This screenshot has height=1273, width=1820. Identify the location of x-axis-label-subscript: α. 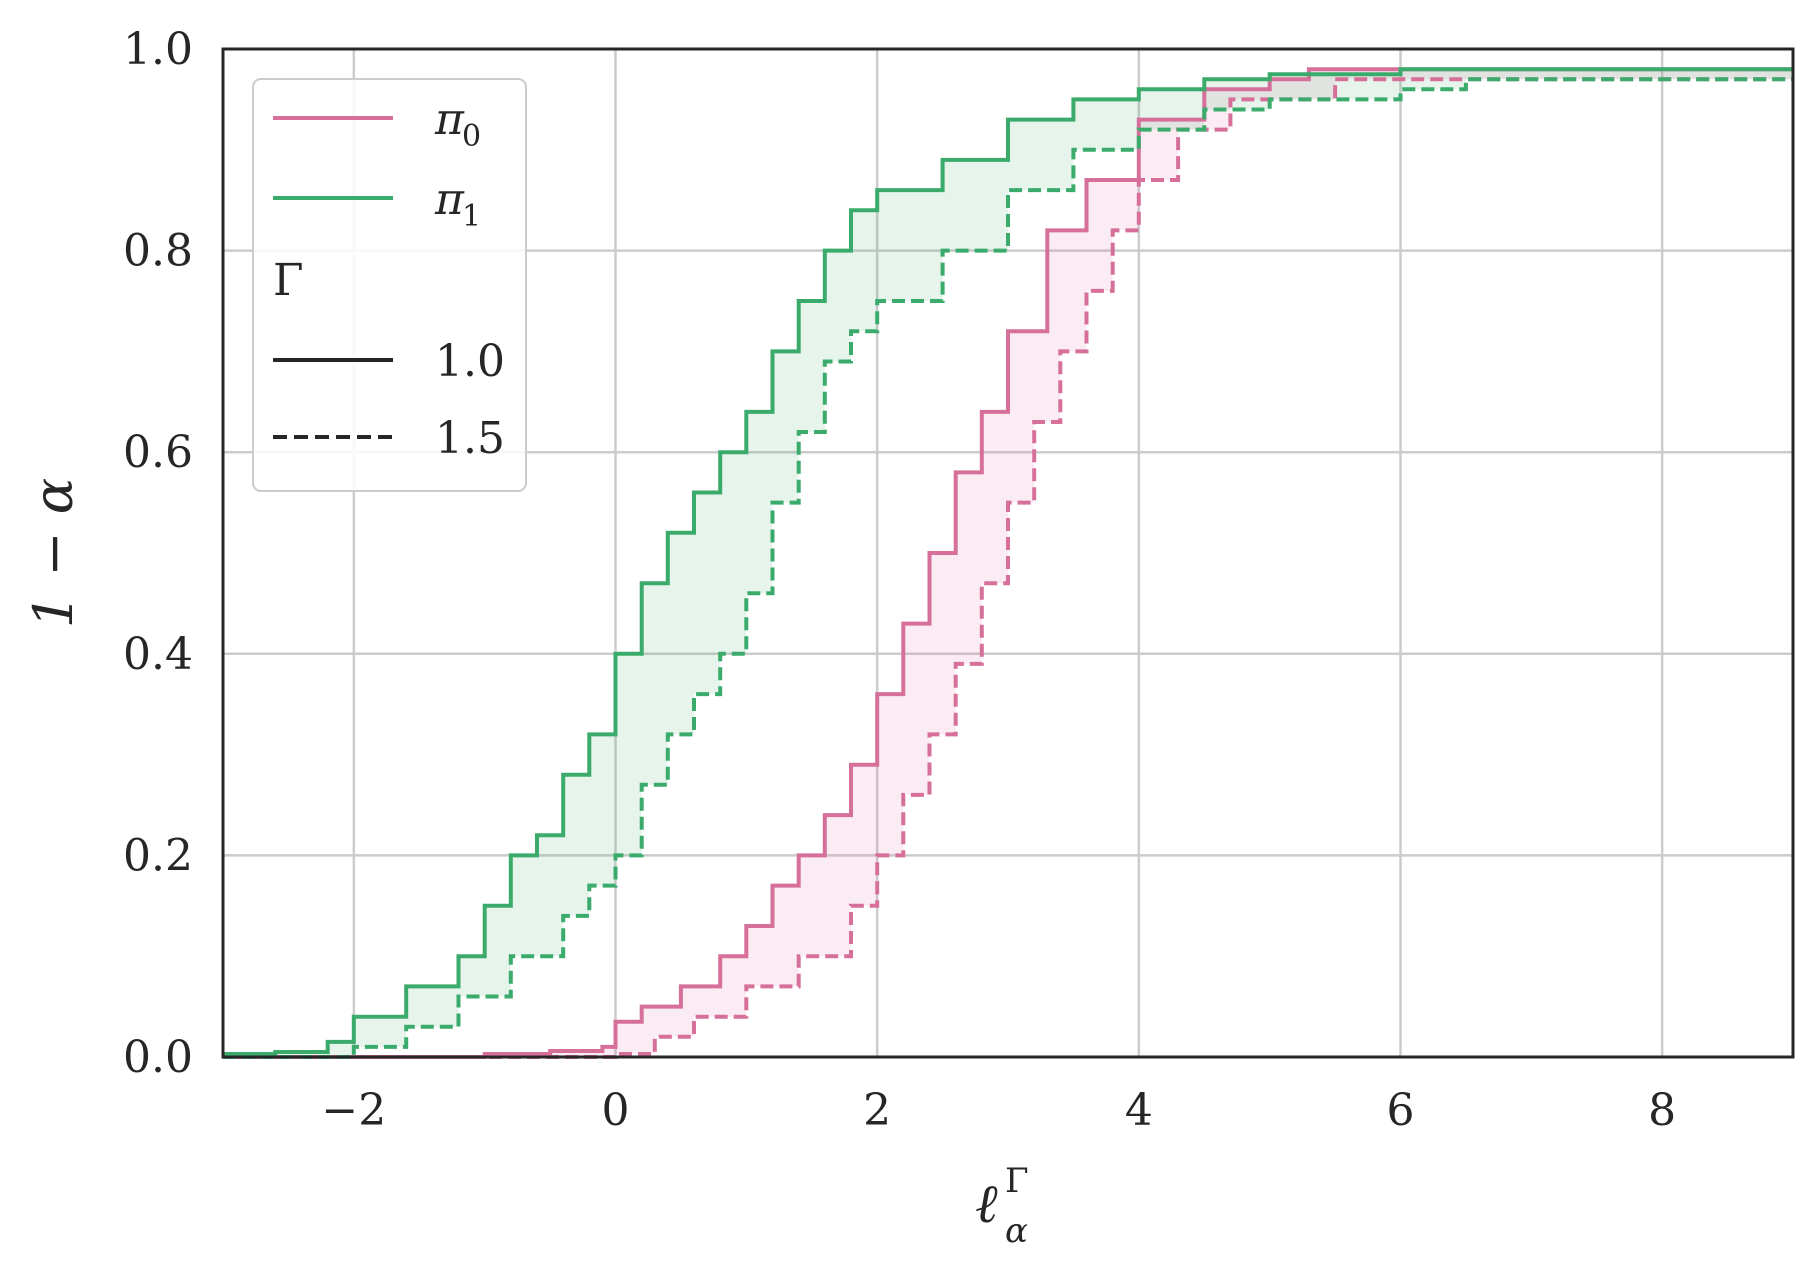
(1016, 1231).